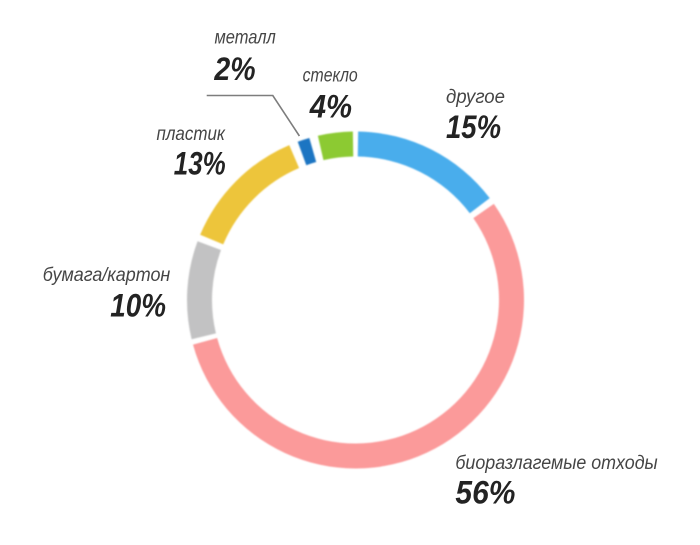  What do you see at coordinates (330, 75) in the screenshot?
I see `svg-text: стекло` at bounding box center [330, 75].